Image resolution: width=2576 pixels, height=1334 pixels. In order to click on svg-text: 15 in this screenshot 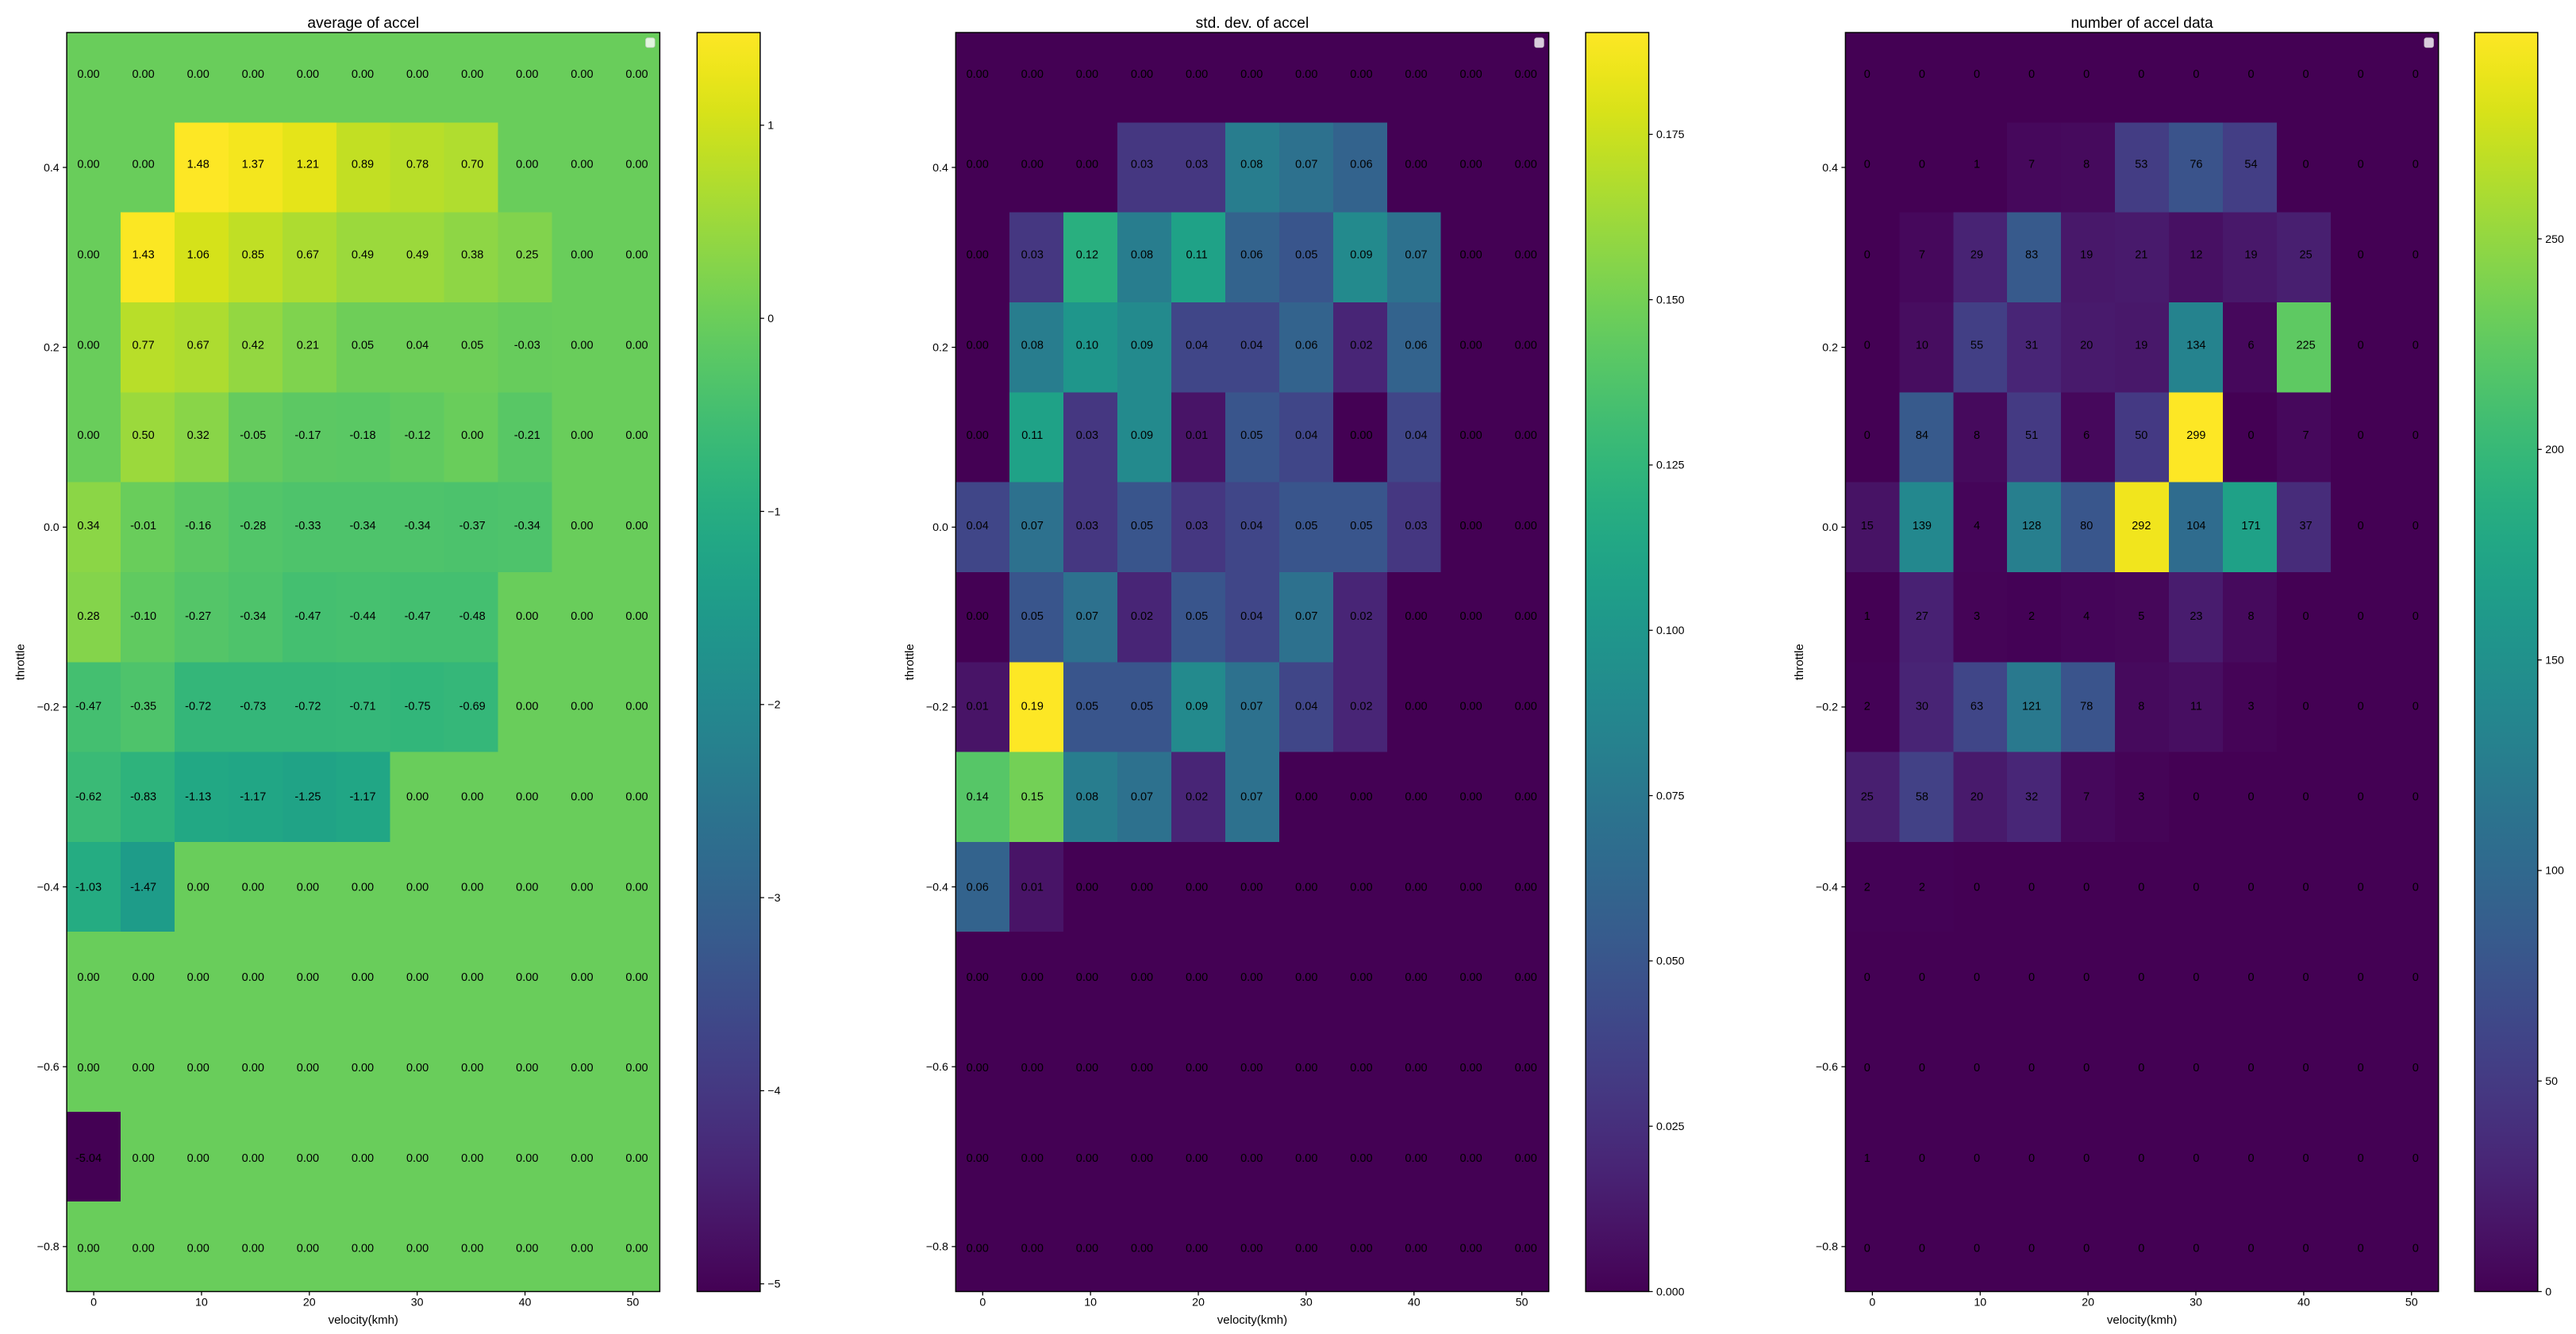, I will do `click(1868, 526)`.